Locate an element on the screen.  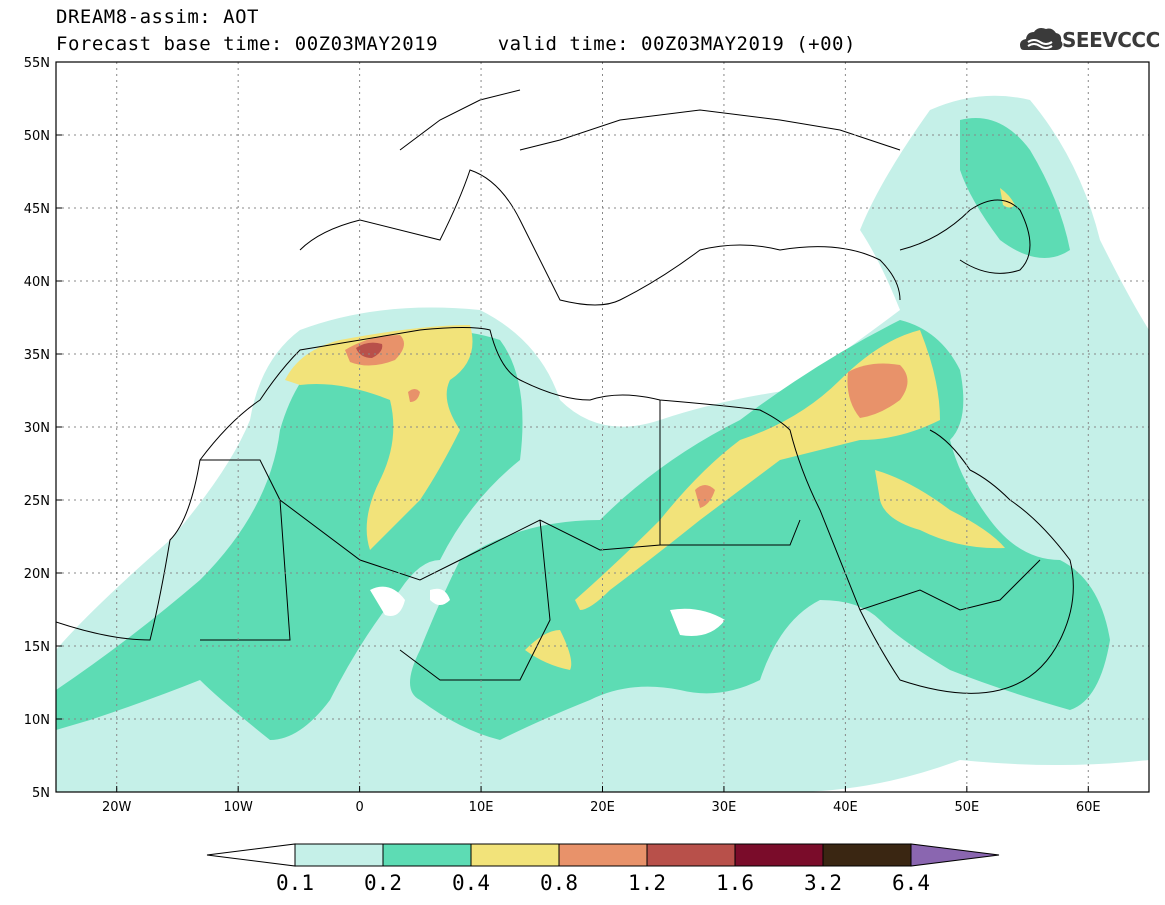
colorbar-label: 1.6 is located at coordinates (735, 883).